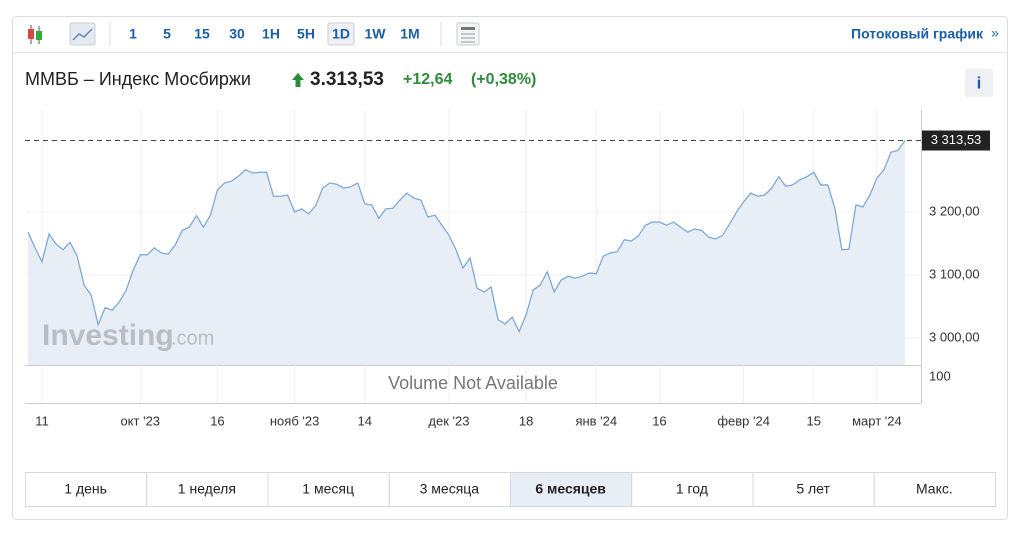  I want to click on interval-button: 1, so click(133, 34).